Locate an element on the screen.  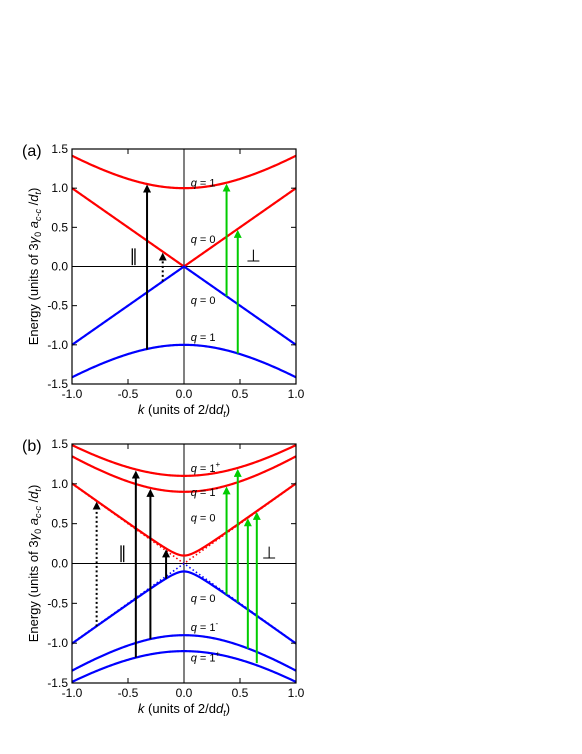
series-line-q1plus-conduction is located at coordinates (184, 460).